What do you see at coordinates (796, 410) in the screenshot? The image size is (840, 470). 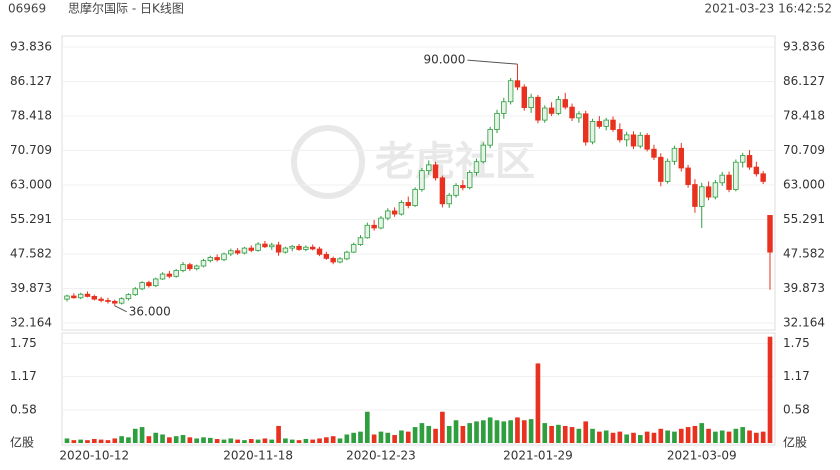 I see `y-tick-label-right: 0.58` at bounding box center [796, 410].